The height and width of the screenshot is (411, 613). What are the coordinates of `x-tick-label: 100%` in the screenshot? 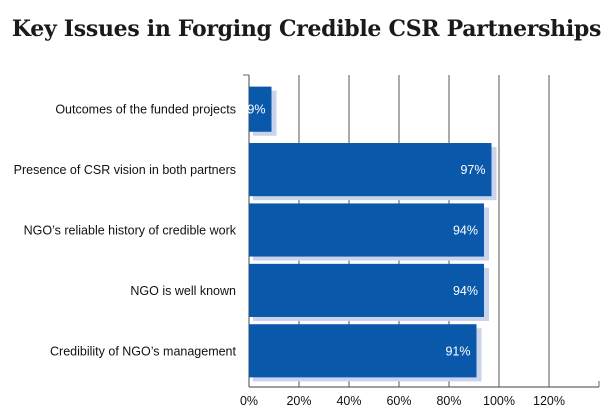 It's located at (499, 401).